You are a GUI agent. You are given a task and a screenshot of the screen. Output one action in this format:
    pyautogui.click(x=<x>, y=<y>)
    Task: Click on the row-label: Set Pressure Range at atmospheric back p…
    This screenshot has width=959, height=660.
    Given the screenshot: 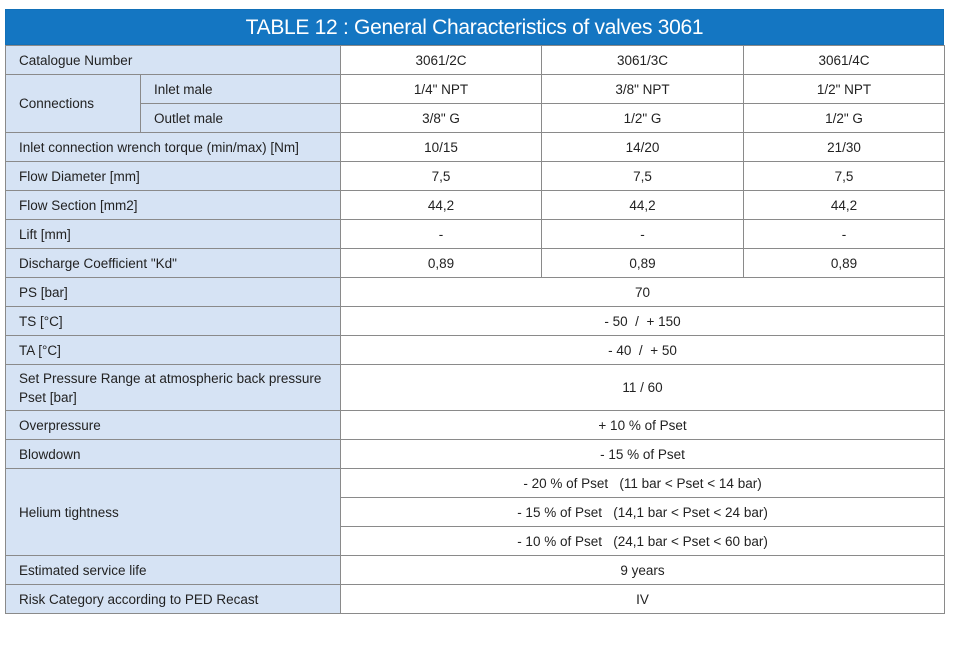 What is the action you would take?
    pyautogui.click(x=173, y=387)
    